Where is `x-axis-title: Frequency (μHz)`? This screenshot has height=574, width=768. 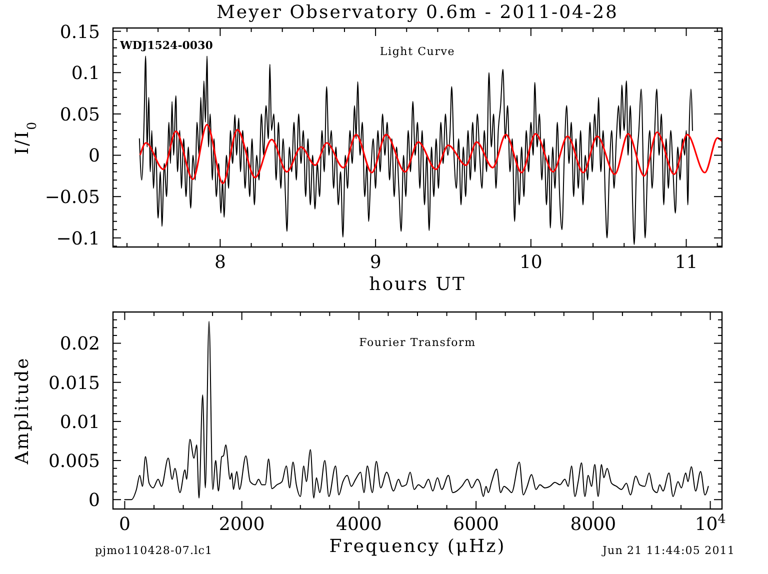 x-axis-title: Frequency (μHz) is located at coordinates (417, 546).